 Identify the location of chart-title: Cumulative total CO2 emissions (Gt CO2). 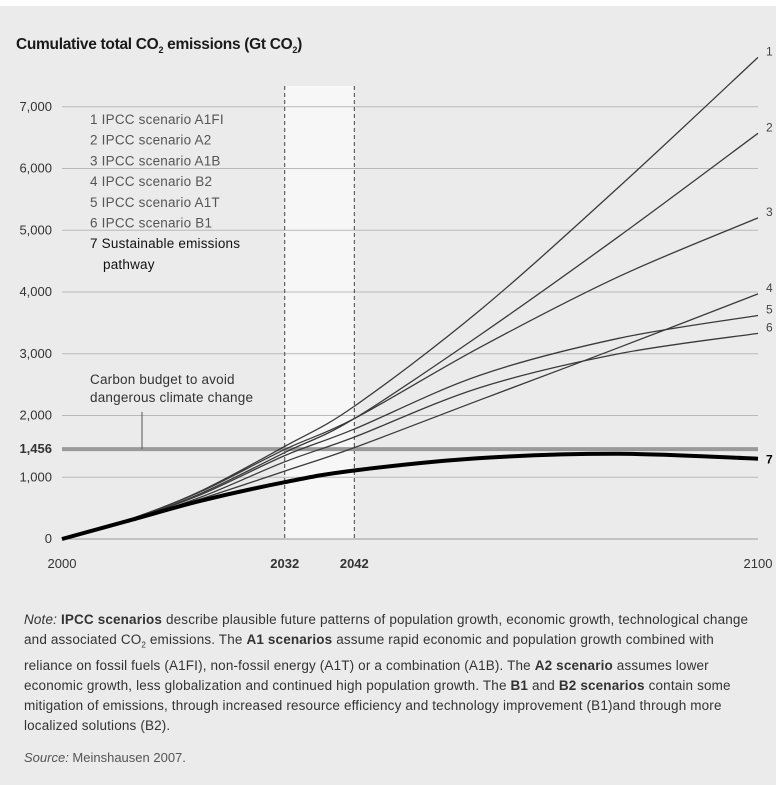
(159, 45).